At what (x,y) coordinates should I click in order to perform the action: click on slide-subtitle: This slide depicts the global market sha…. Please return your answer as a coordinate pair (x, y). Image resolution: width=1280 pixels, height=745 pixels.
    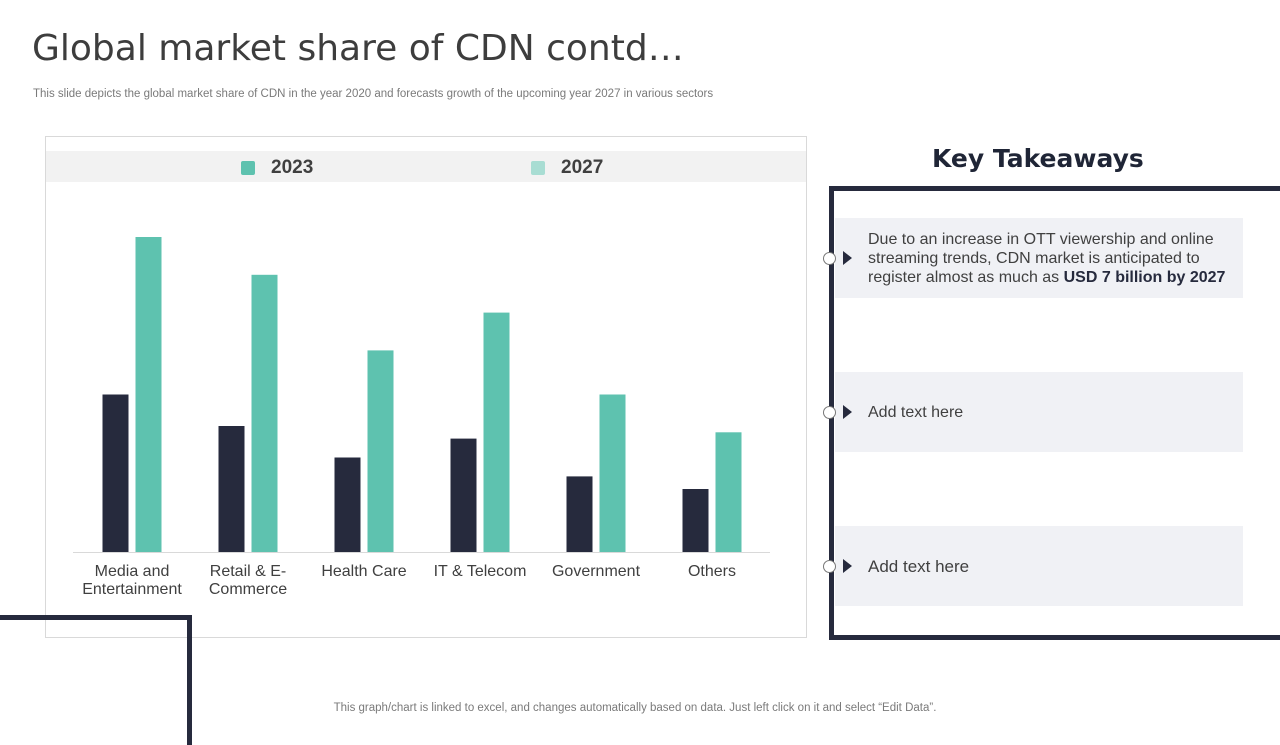
    Looking at the image, I should click on (373, 94).